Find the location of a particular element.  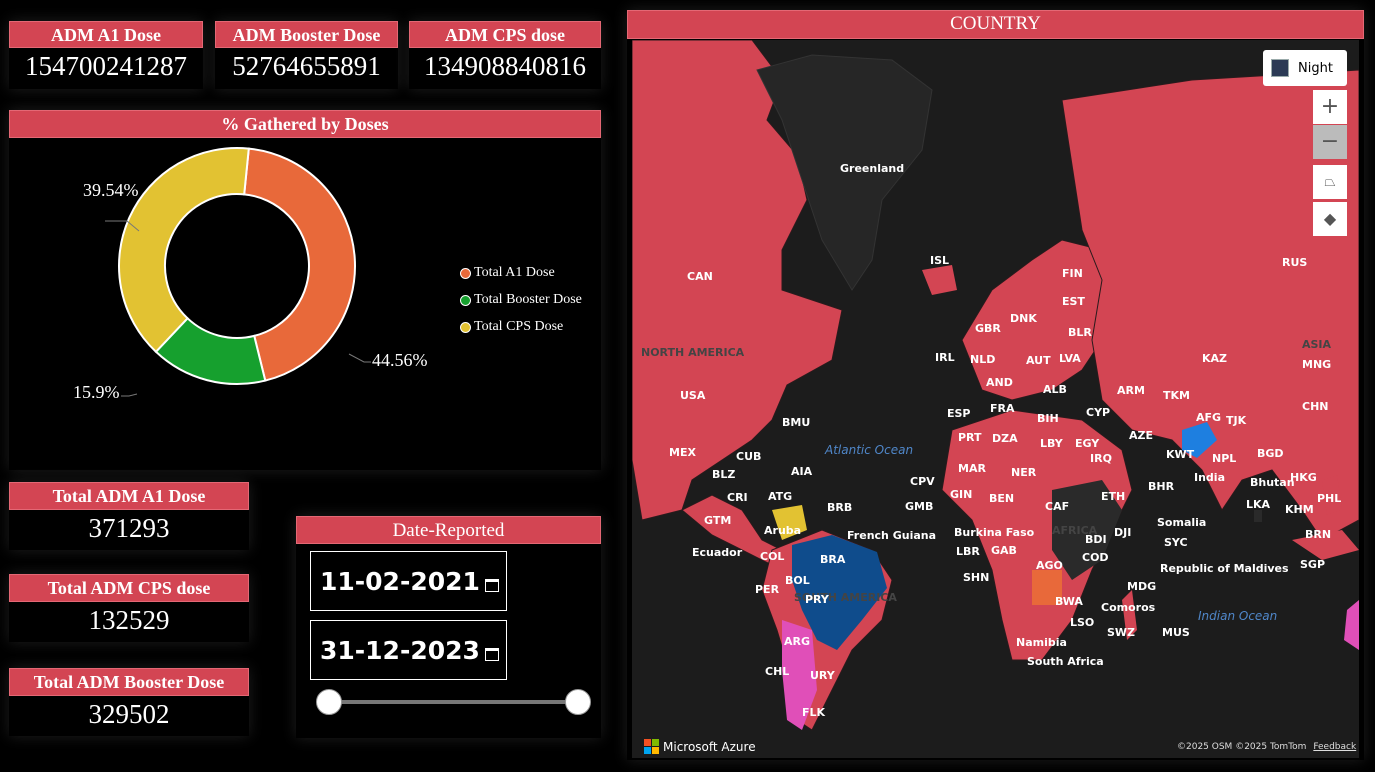

compass-icon: ◆ is located at coordinates (1330, 219).